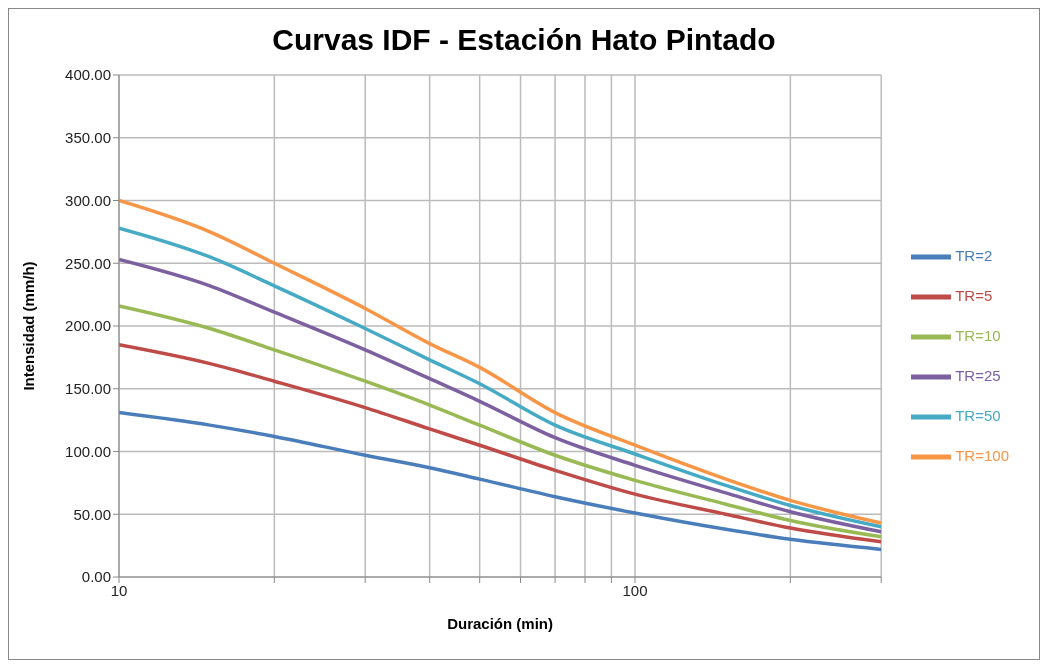 The width and height of the screenshot is (1049, 667). What do you see at coordinates (96, 577) in the screenshot?
I see `y-tick-label: 0.00` at bounding box center [96, 577].